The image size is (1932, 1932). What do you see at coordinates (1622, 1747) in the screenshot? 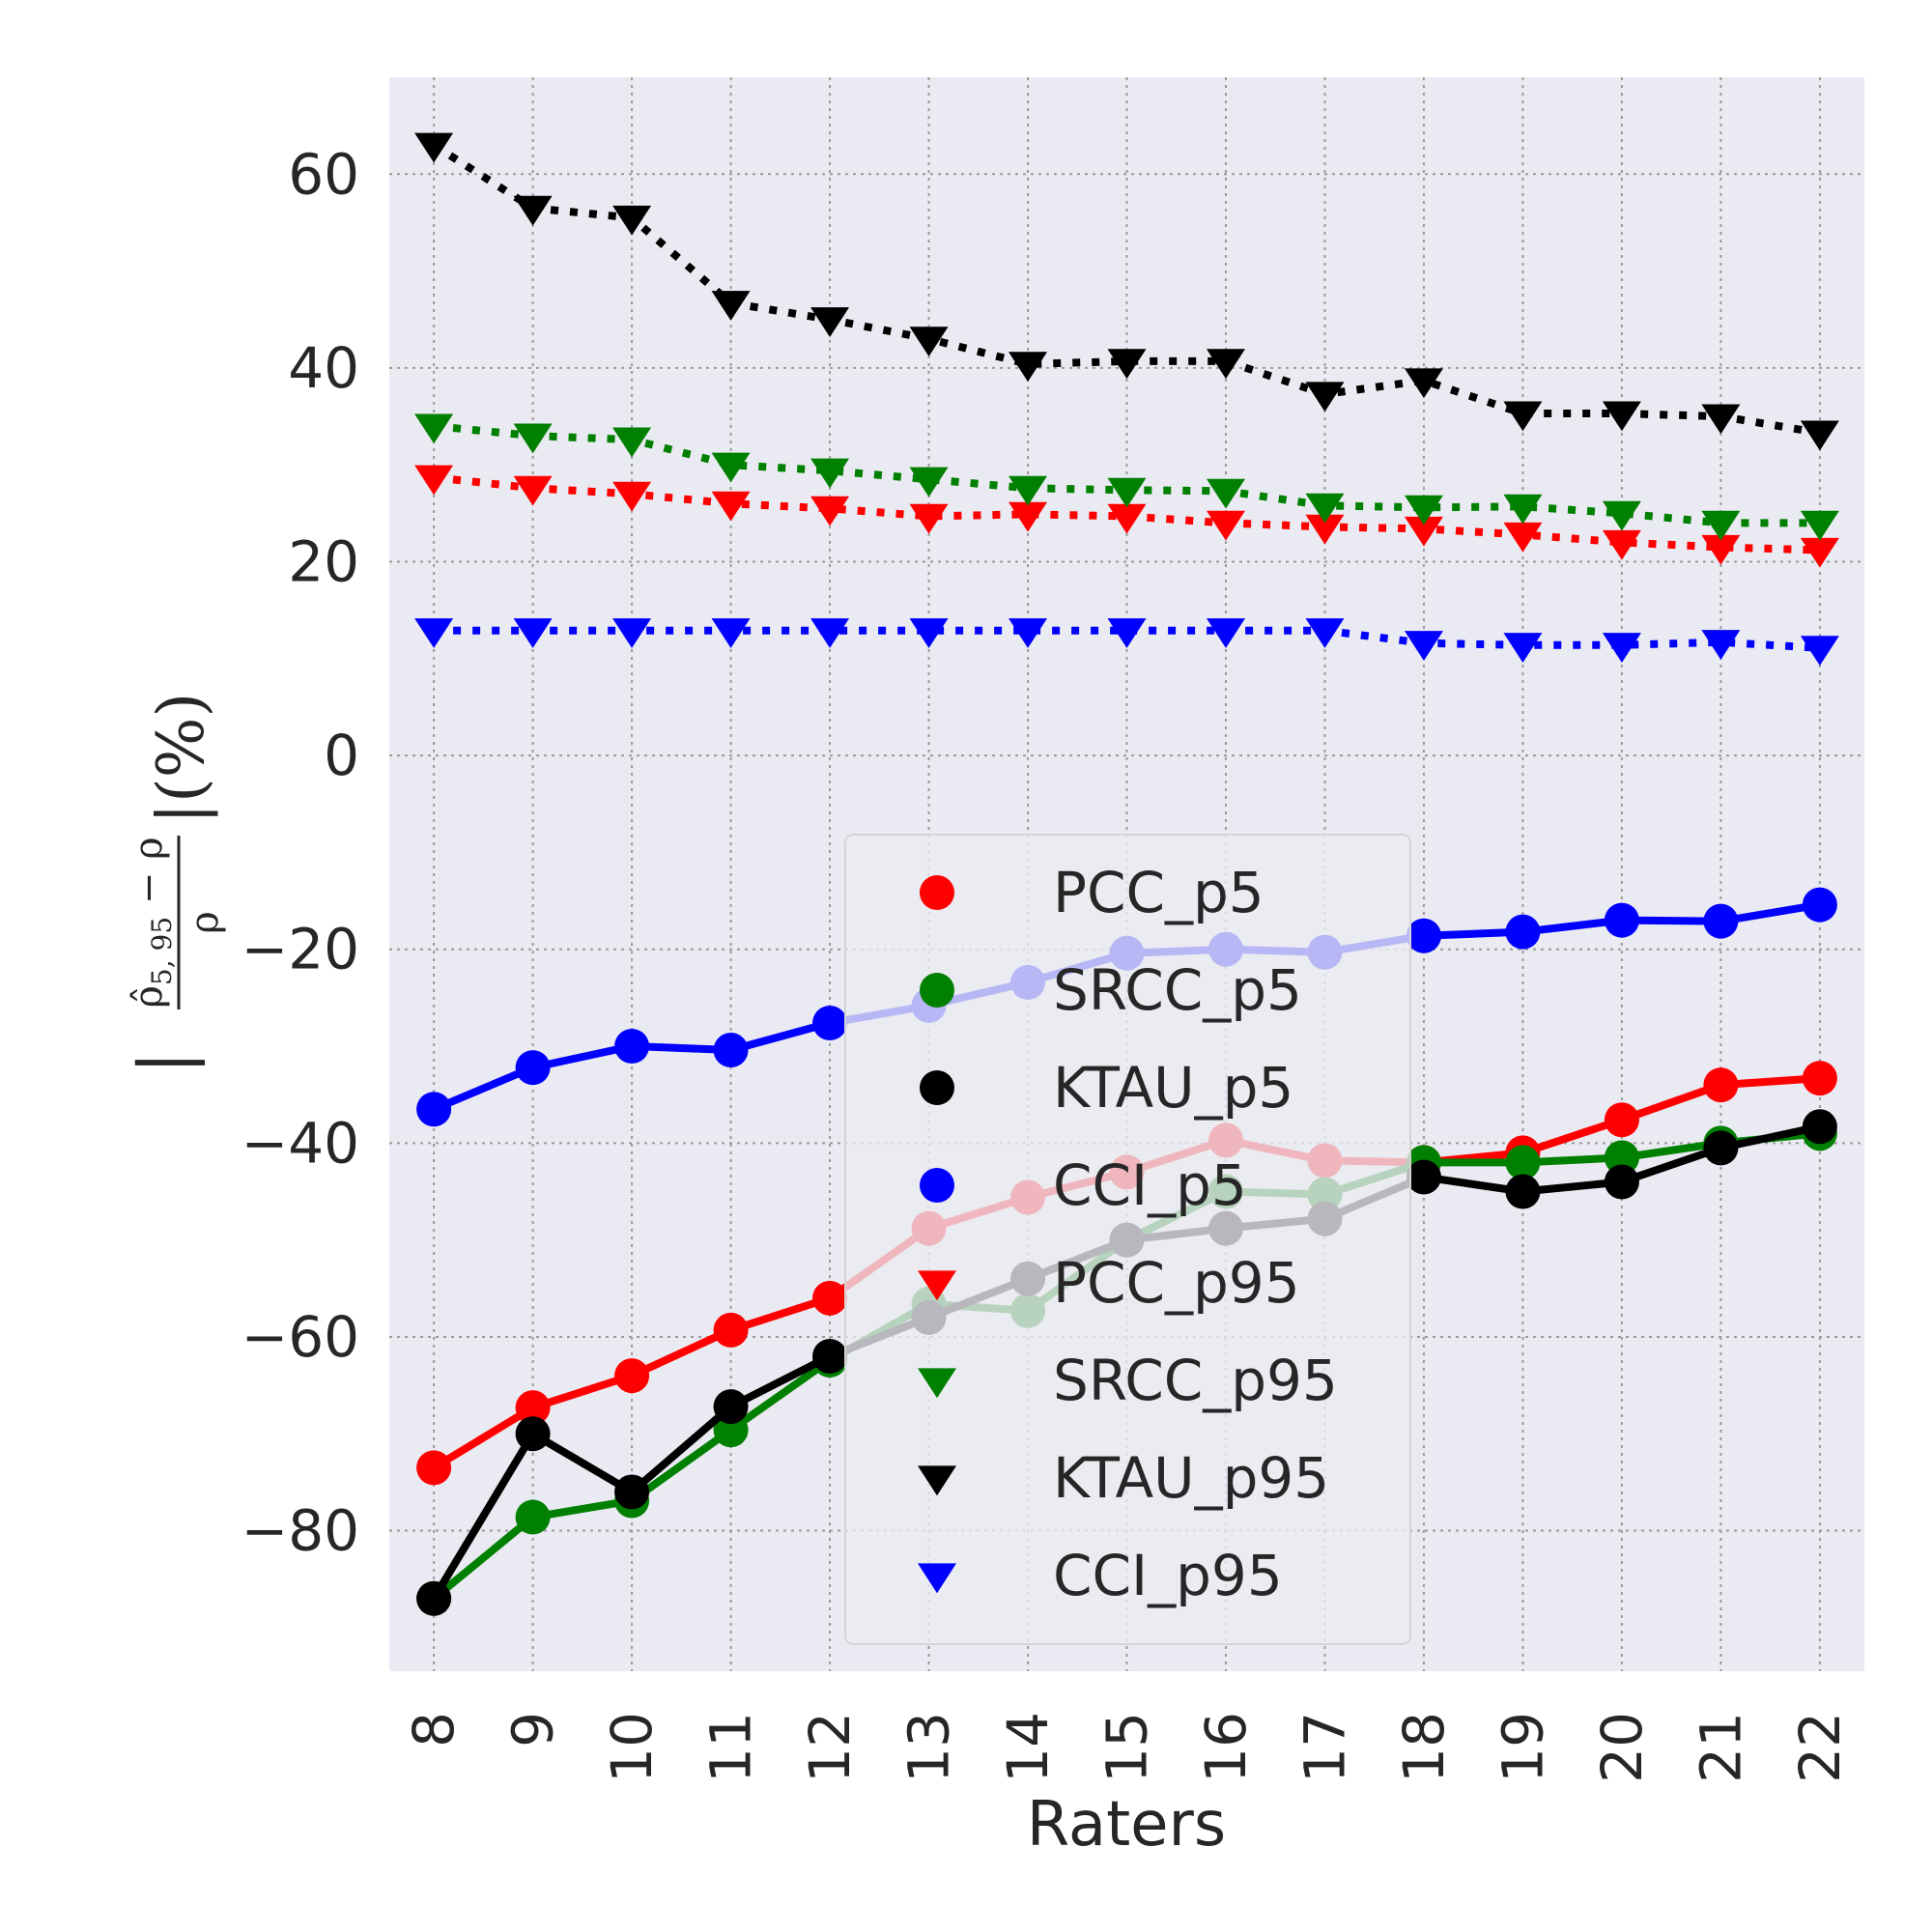
I see `x-tick-label: 20` at bounding box center [1622, 1747].